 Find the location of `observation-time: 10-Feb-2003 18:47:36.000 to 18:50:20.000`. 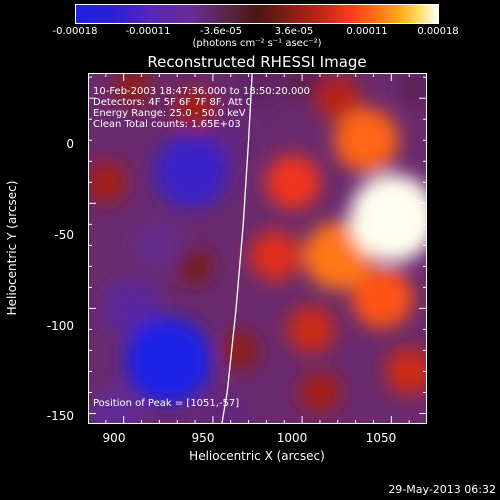

observation-time: 10-Feb-2003 18:47:36.000 to 18:50:20.000 is located at coordinates (202, 91).